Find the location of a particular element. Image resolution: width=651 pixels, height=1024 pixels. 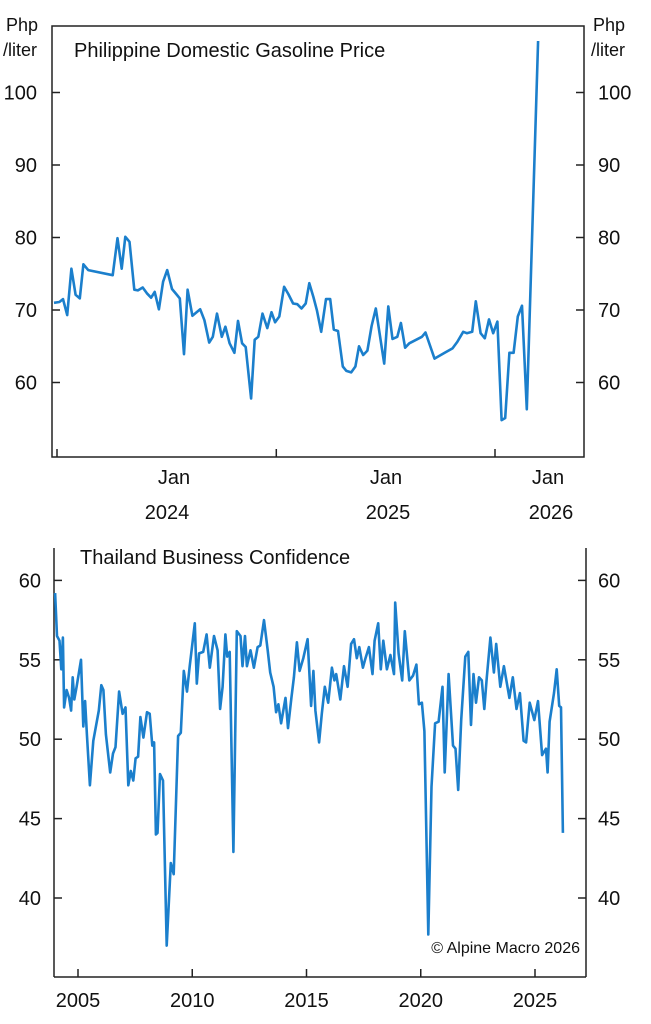

y-tick-label-left: 40 is located at coordinates (30, 899).